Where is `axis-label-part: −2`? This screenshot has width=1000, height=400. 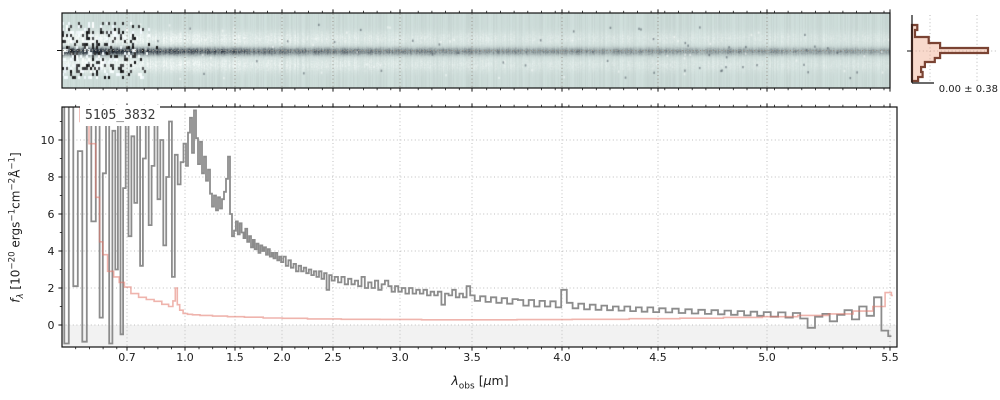
axis-label-part: −2 is located at coordinates (12, 184).